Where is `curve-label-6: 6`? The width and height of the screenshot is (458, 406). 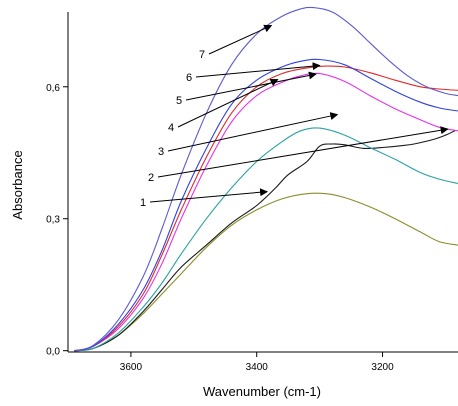
curve-label-6: 6 is located at coordinates (189, 78).